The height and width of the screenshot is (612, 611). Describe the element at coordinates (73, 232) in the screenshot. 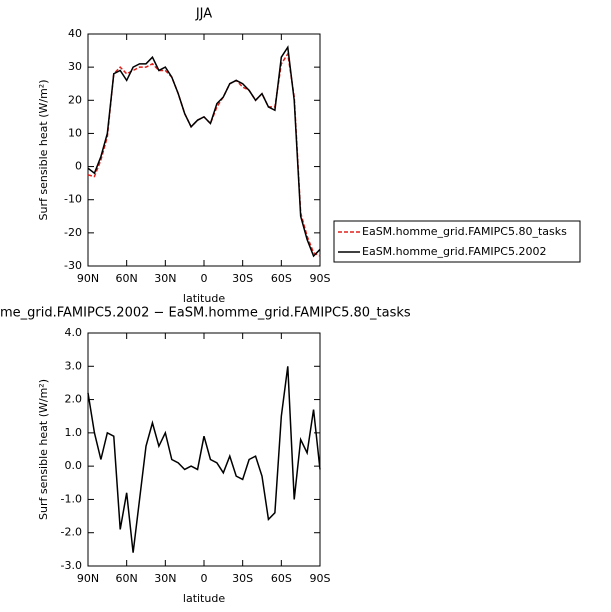

I see `y-tick-label: -20` at that location.